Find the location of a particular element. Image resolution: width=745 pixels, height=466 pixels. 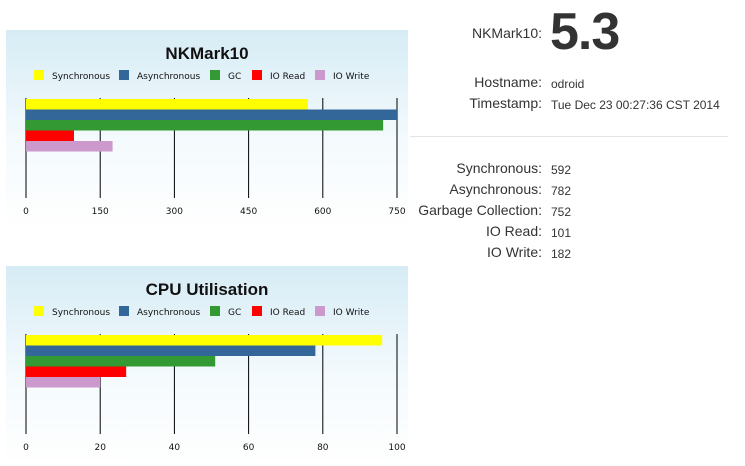

result-label: Garbage Collection: is located at coordinates (480, 210).